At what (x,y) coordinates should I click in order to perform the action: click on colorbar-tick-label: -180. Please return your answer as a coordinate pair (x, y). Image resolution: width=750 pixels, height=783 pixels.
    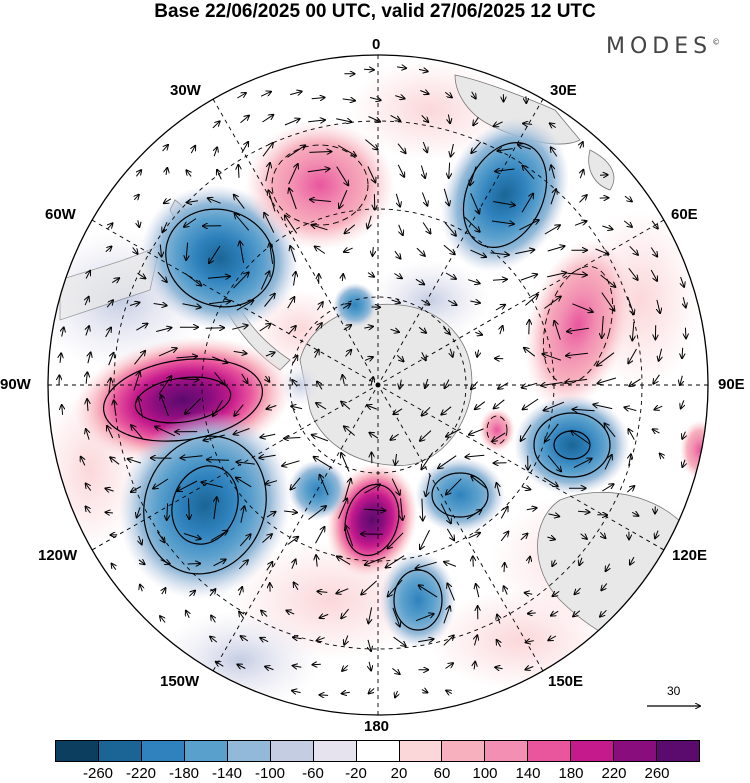
    Looking at the image, I should click on (184, 773).